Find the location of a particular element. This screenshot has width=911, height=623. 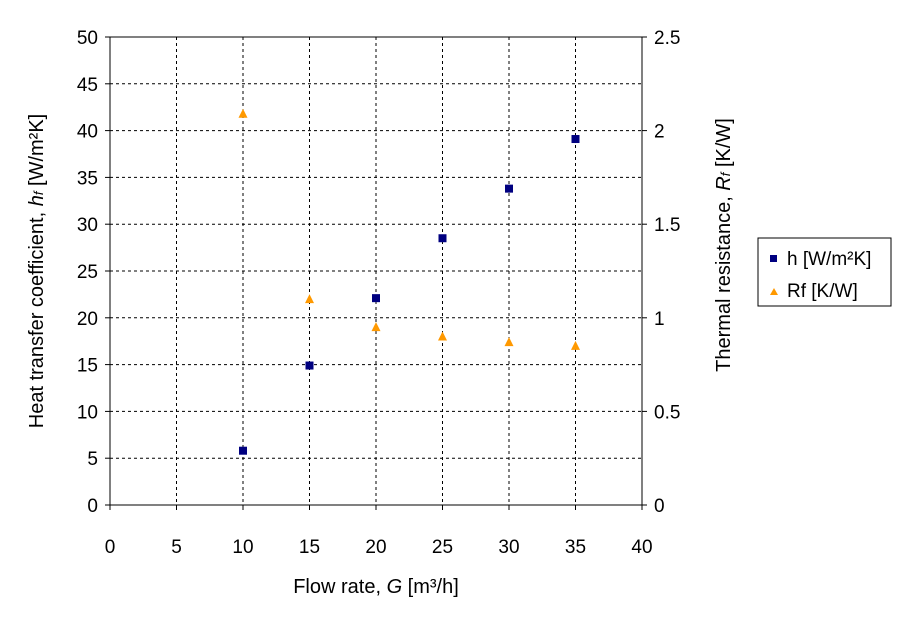

x-tick-label: 20 is located at coordinates (375, 547).